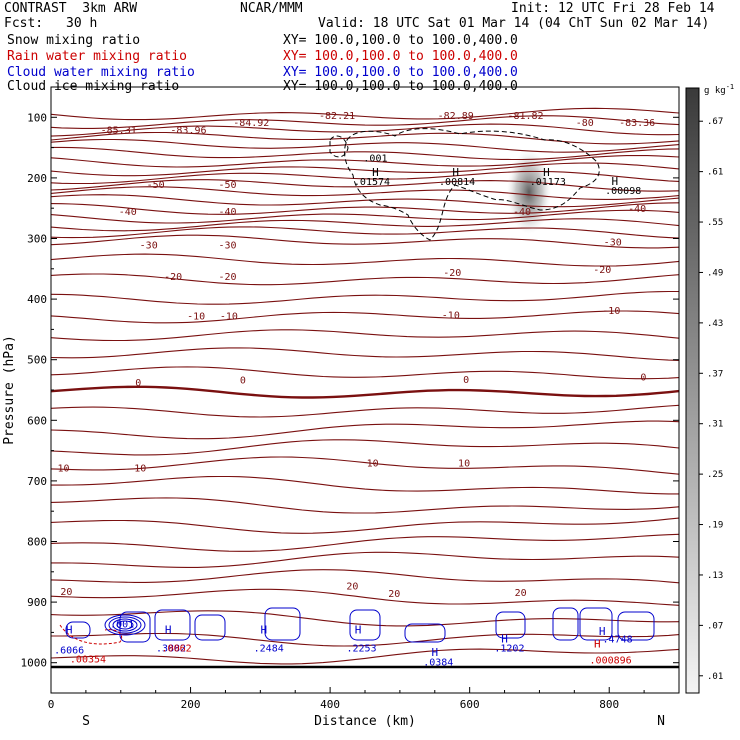  I want to click on forecast-hour: 30 h, so click(82, 23).